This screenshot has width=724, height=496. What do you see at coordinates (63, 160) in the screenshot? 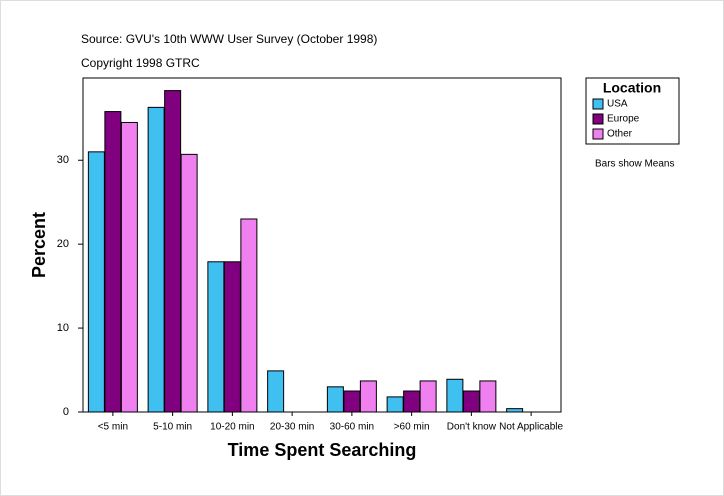
I see `y-tick-label: 30` at bounding box center [63, 160].